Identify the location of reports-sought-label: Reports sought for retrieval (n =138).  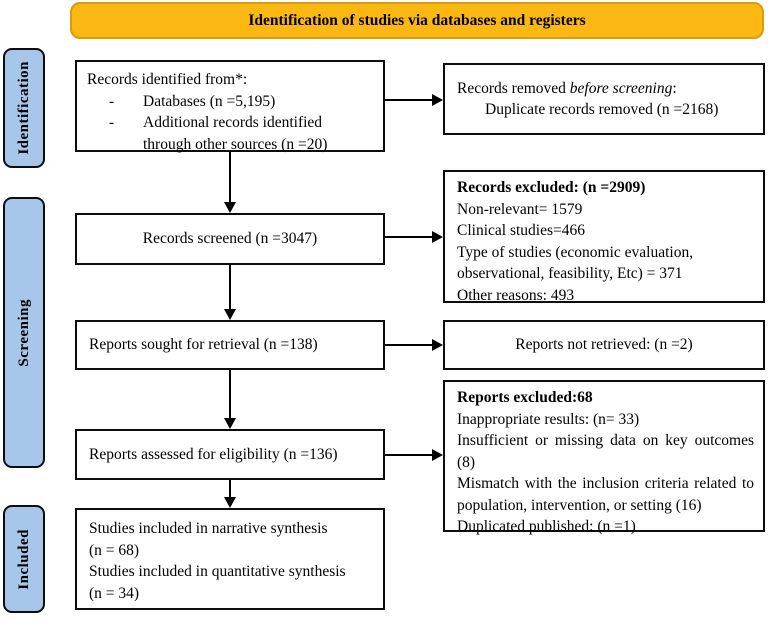
(203, 345).